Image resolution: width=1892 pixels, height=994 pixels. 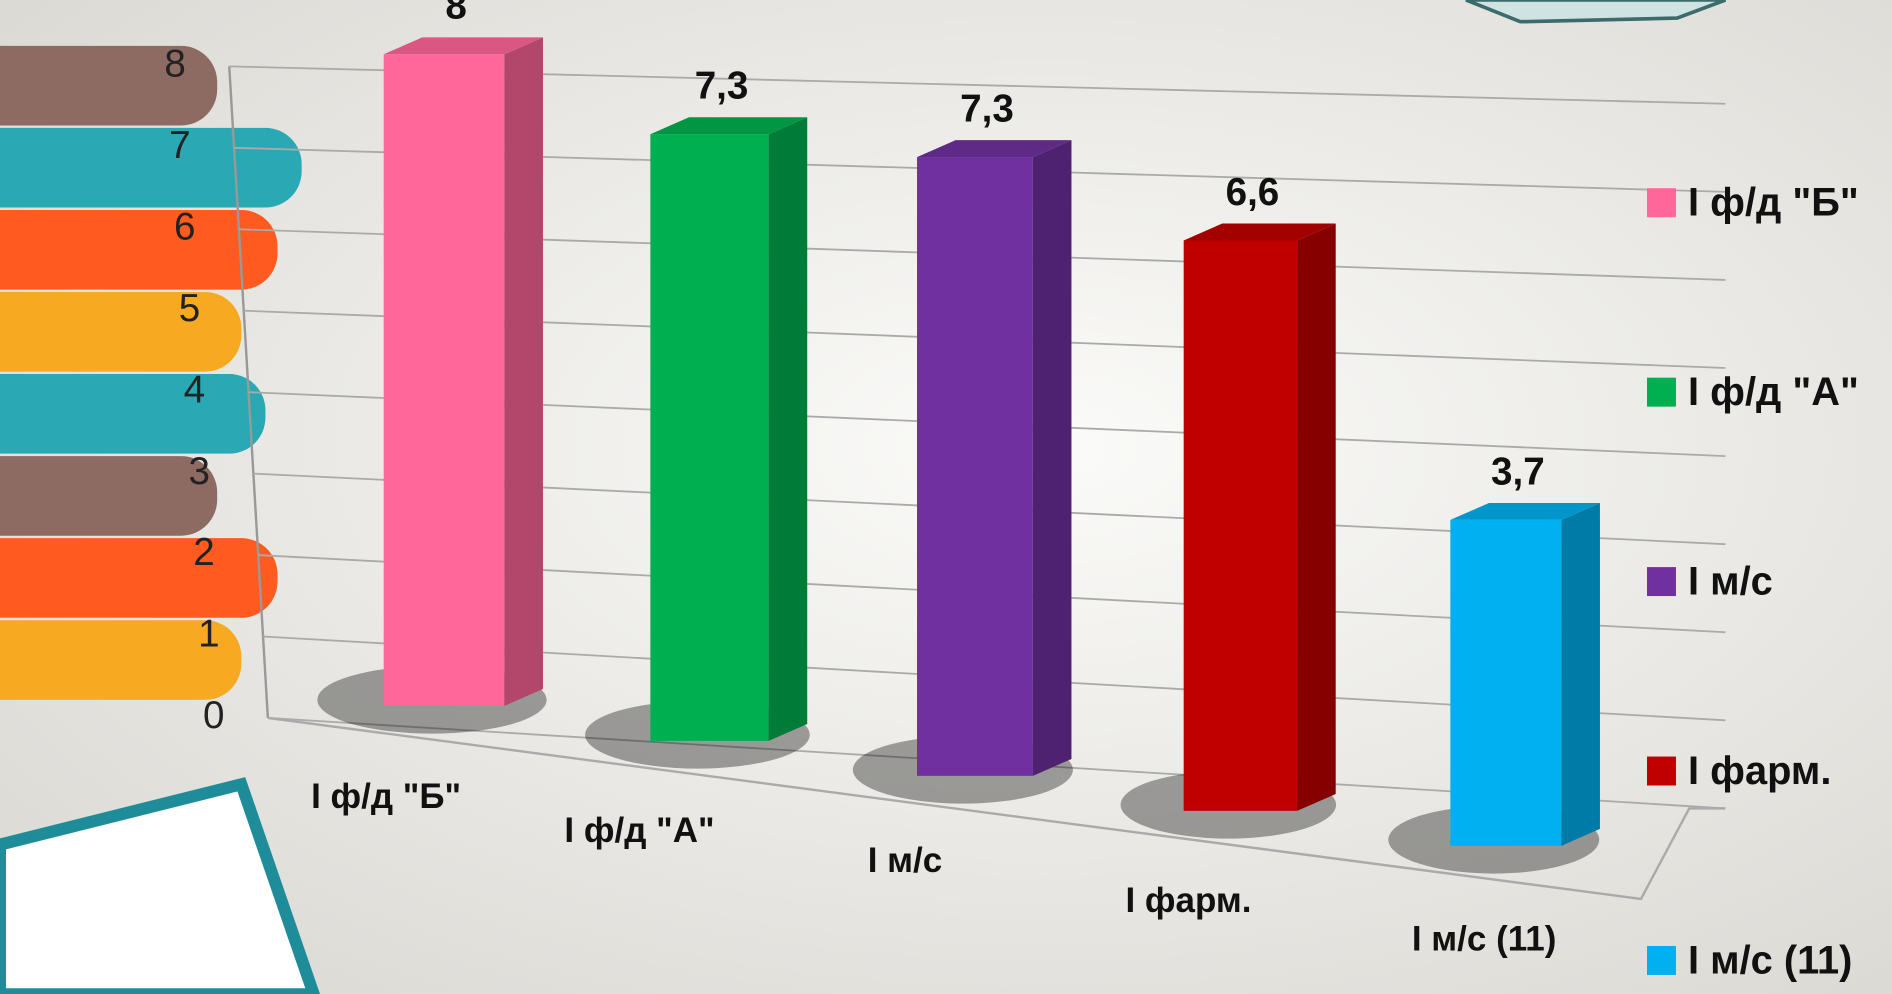 What do you see at coordinates (203, 552) in the screenshot?
I see `y-tick-label: 2` at bounding box center [203, 552].